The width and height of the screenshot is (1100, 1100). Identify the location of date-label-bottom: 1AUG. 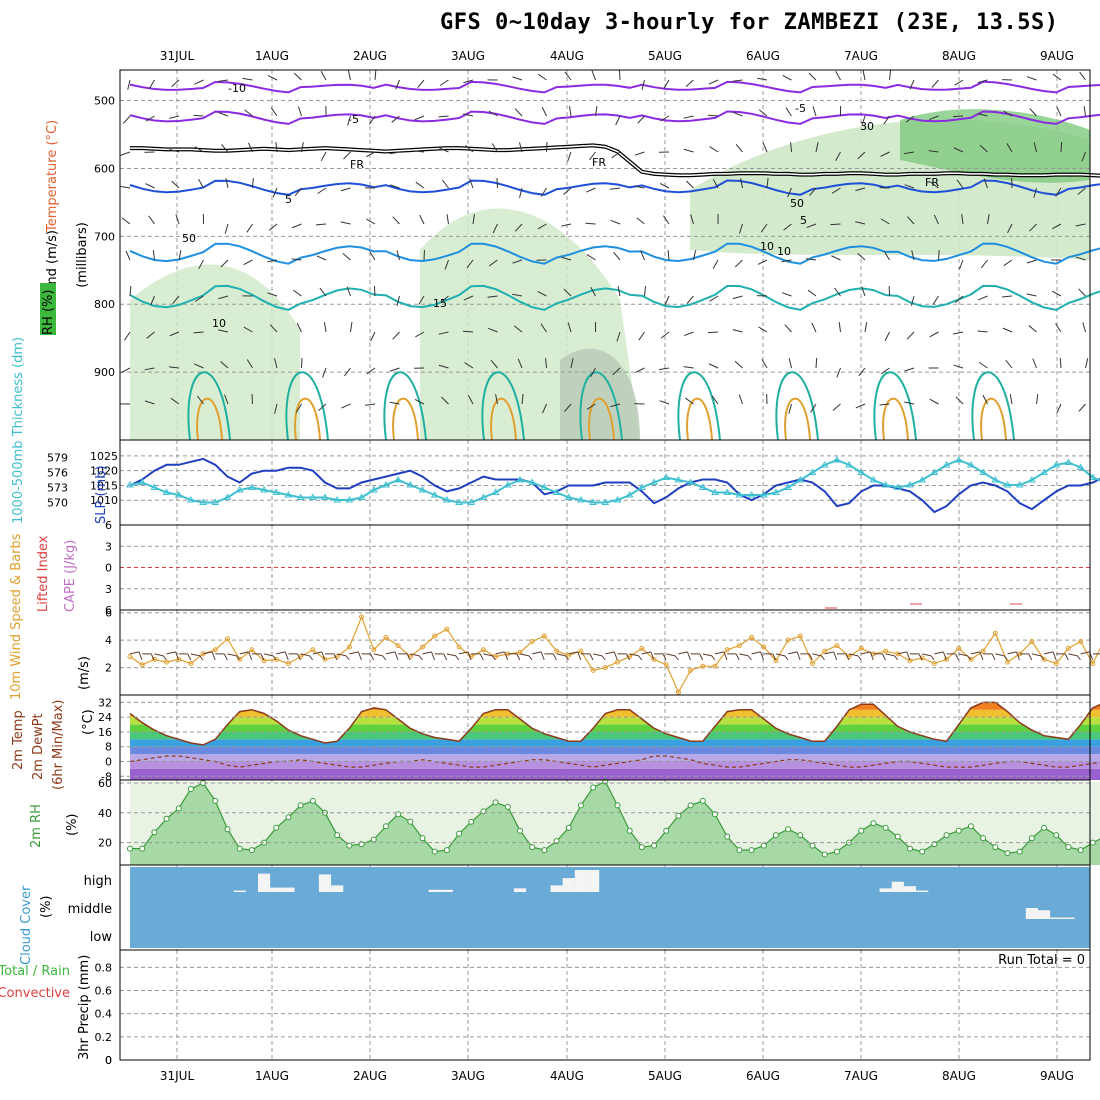
(272, 1076).